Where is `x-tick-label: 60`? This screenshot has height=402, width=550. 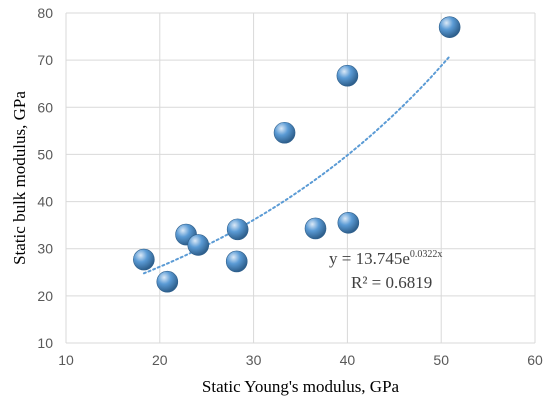 x-tick-label: 60 is located at coordinates (535, 360).